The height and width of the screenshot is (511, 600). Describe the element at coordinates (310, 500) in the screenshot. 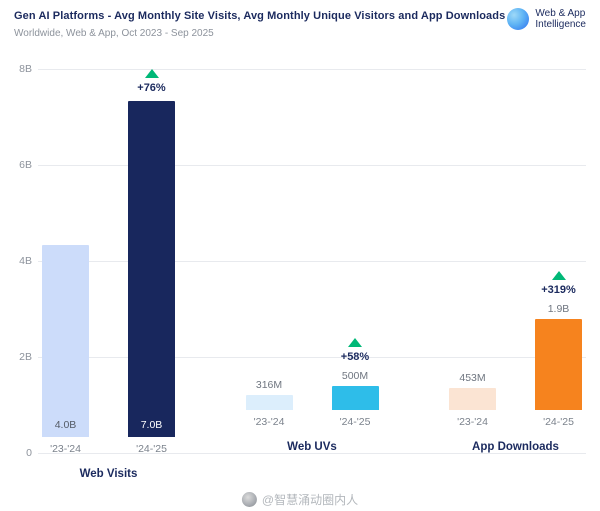

I see `watermark-text: @智慧涌动圈内人` at that location.